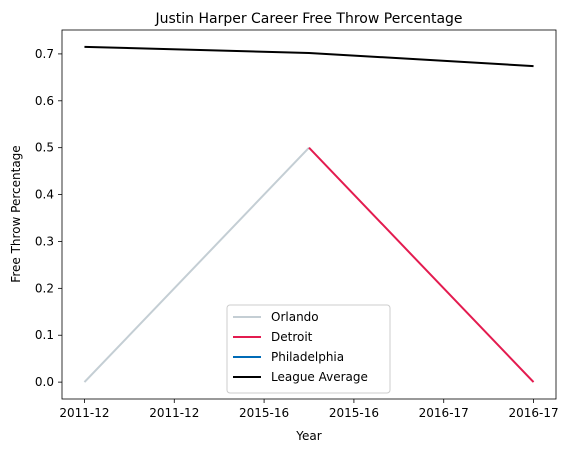  Describe the element at coordinates (319, 377) in the screenshot. I see `legend-label-3: League Average` at that location.